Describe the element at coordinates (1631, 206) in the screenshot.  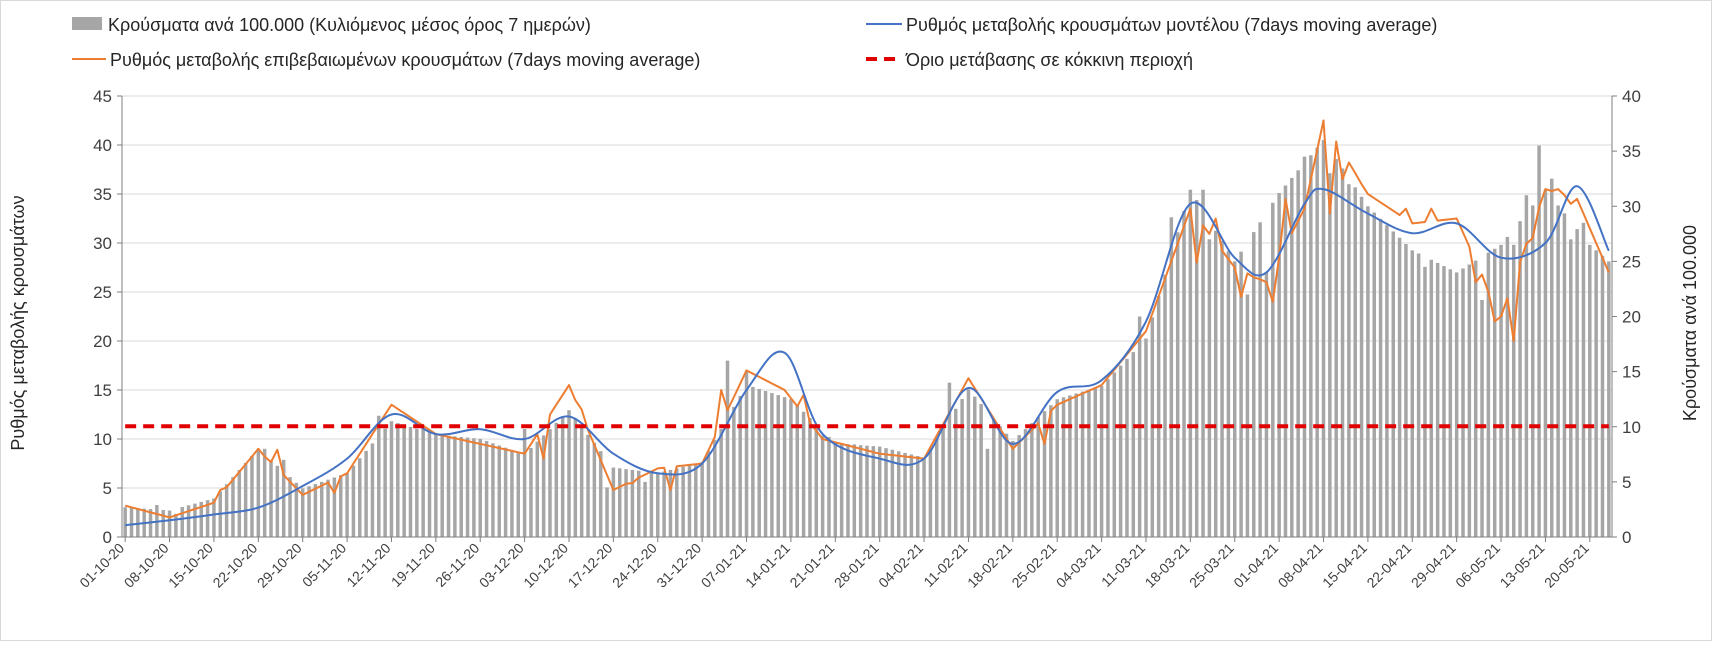
I see `y-tick-right-6: 30` at that location.